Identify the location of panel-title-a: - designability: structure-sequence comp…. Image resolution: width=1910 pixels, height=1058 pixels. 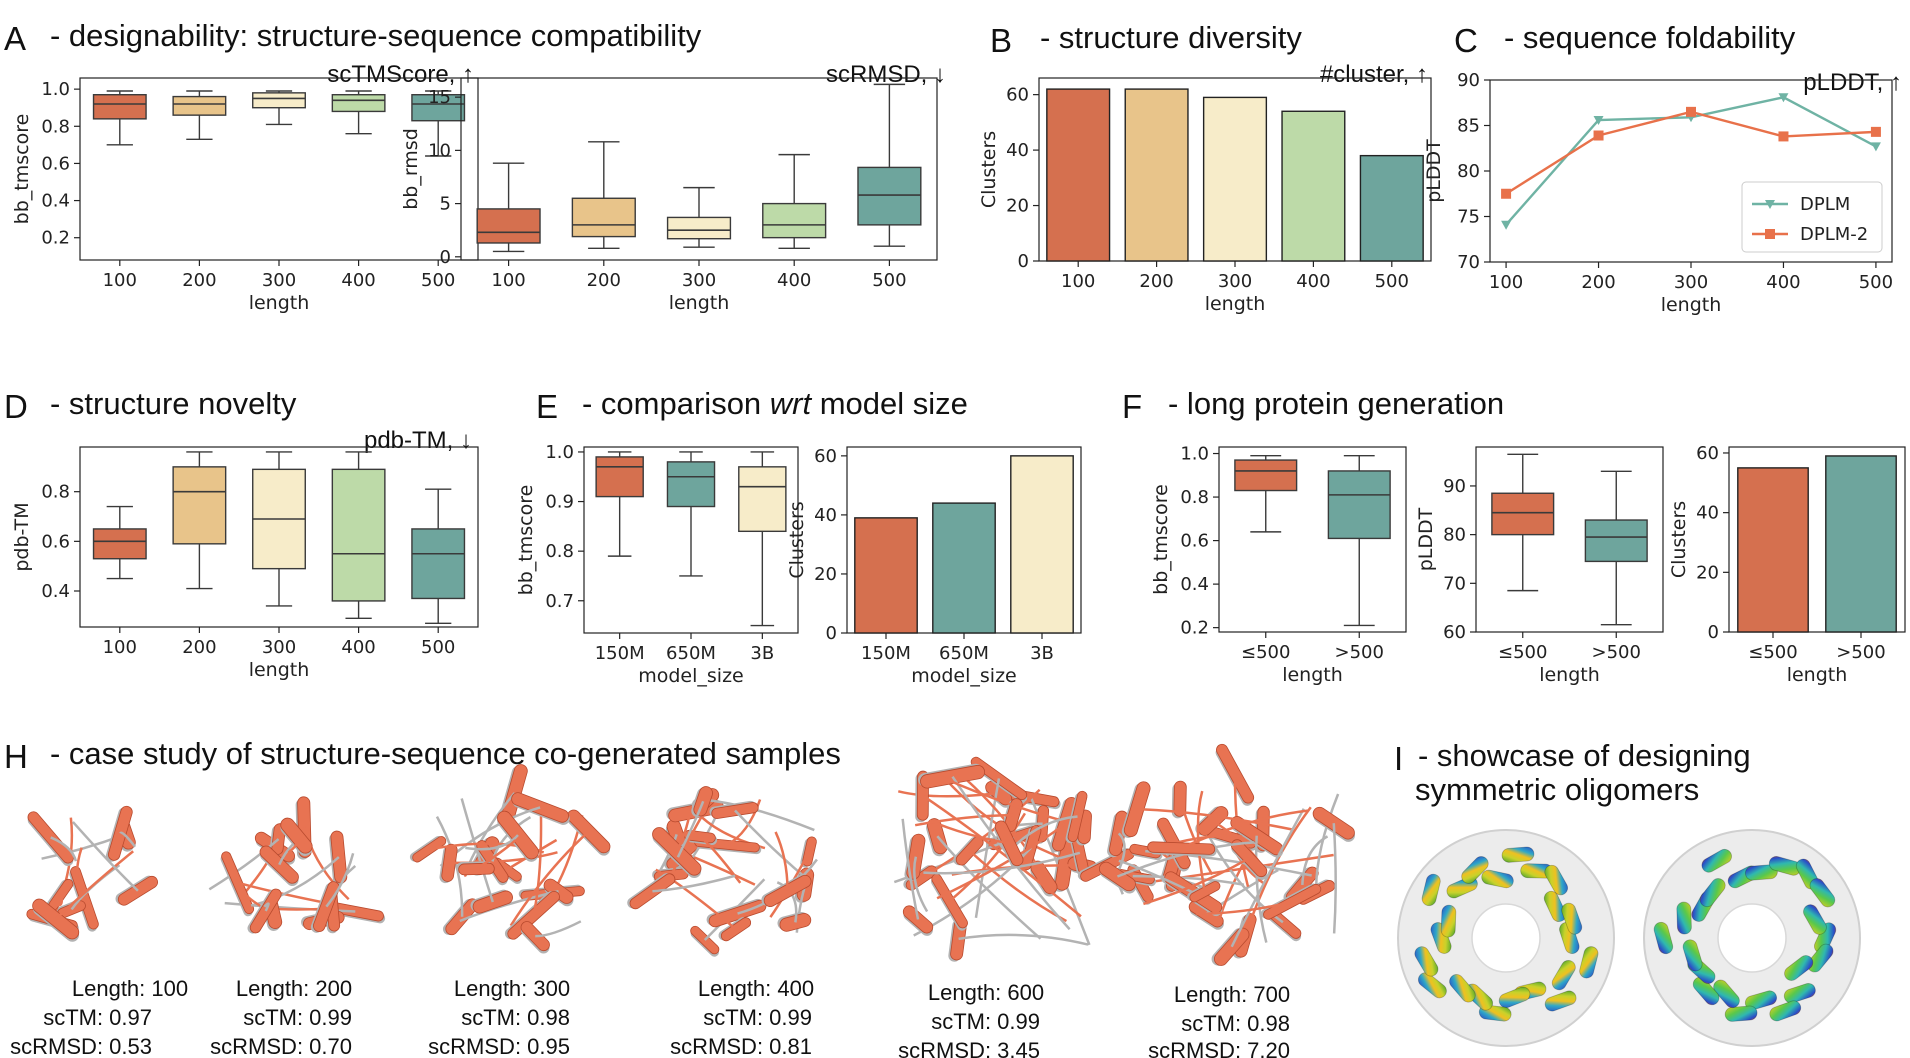
(376, 35).